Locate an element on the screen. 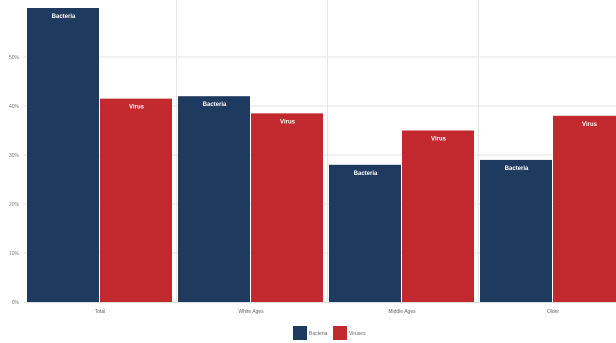  y-tick-label: 30% is located at coordinates (14, 156).